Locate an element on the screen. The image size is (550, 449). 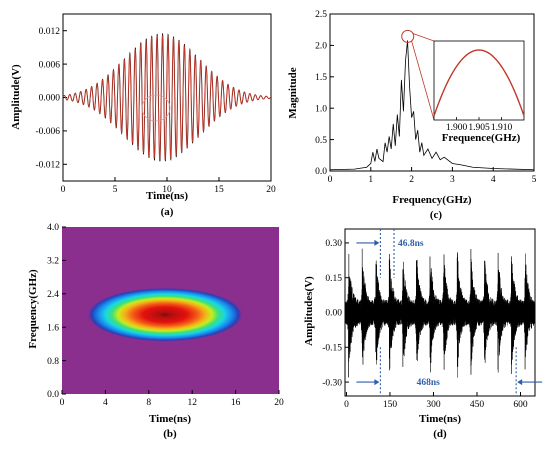
x-tick-label: 450 is located at coordinates (477, 405).